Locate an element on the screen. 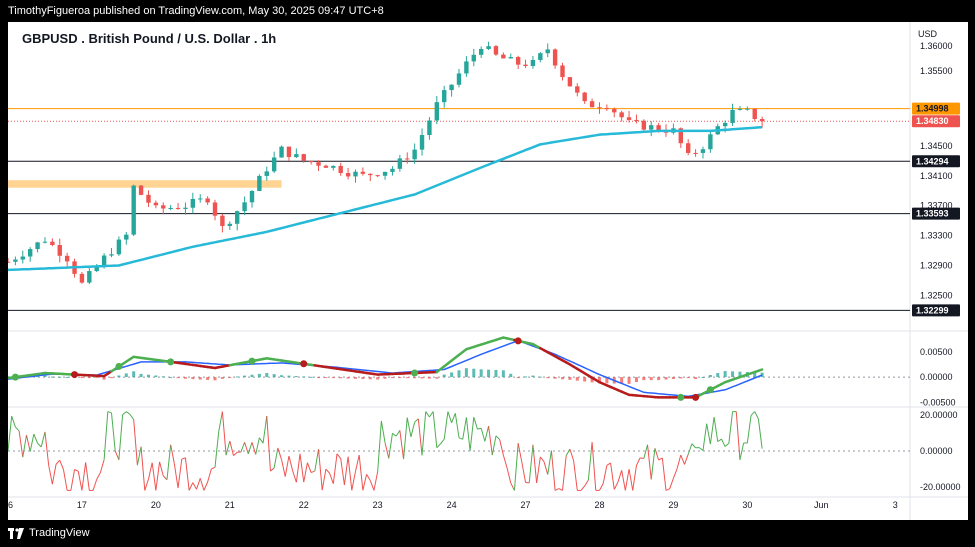  level-badge-label: 1.32299 is located at coordinates (932, 310).